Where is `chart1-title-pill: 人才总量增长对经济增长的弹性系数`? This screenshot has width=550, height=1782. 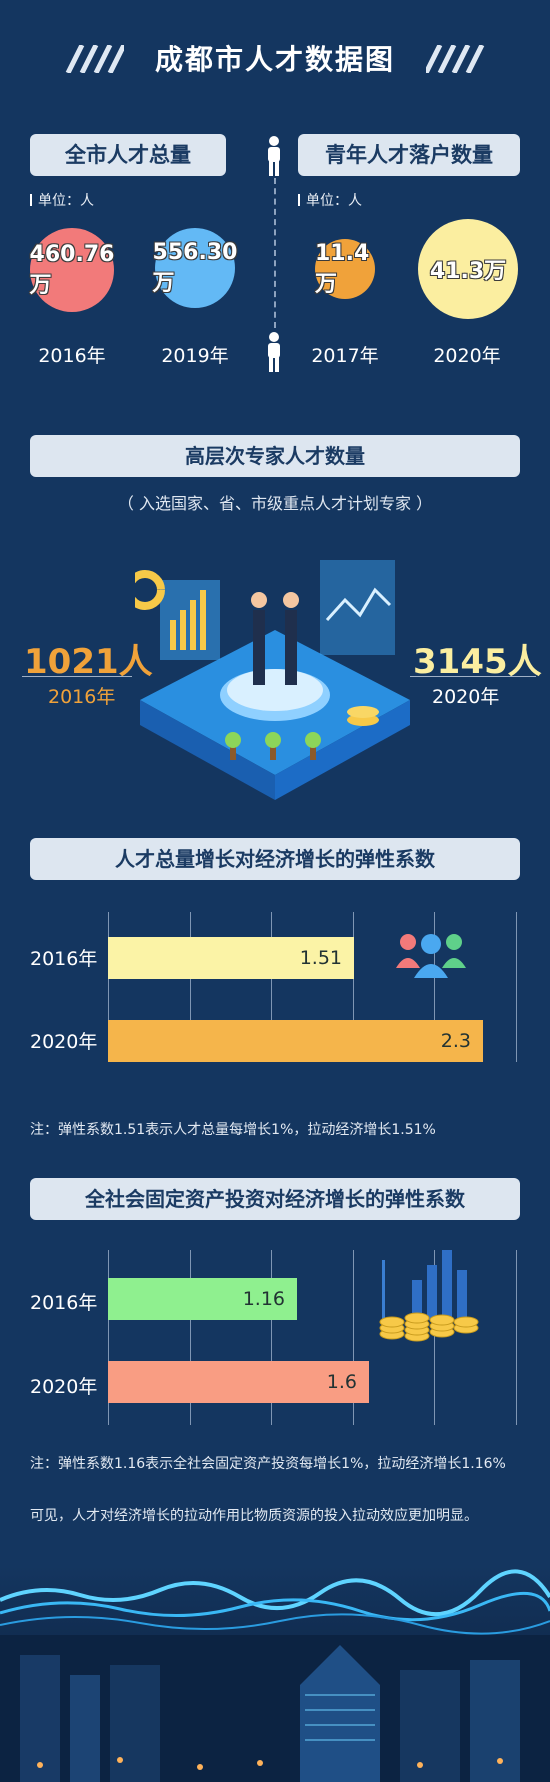
chart1-title-pill: 人才总量增长对经济增长的弹性系数 is located at coordinates (275, 859).